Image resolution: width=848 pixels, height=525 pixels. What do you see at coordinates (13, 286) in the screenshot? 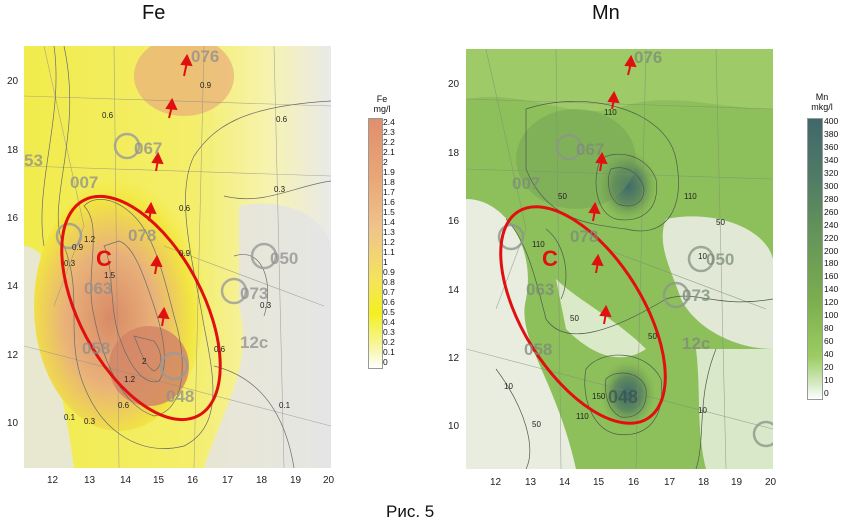
I see `fe-y-tick: 14` at bounding box center [13, 286].